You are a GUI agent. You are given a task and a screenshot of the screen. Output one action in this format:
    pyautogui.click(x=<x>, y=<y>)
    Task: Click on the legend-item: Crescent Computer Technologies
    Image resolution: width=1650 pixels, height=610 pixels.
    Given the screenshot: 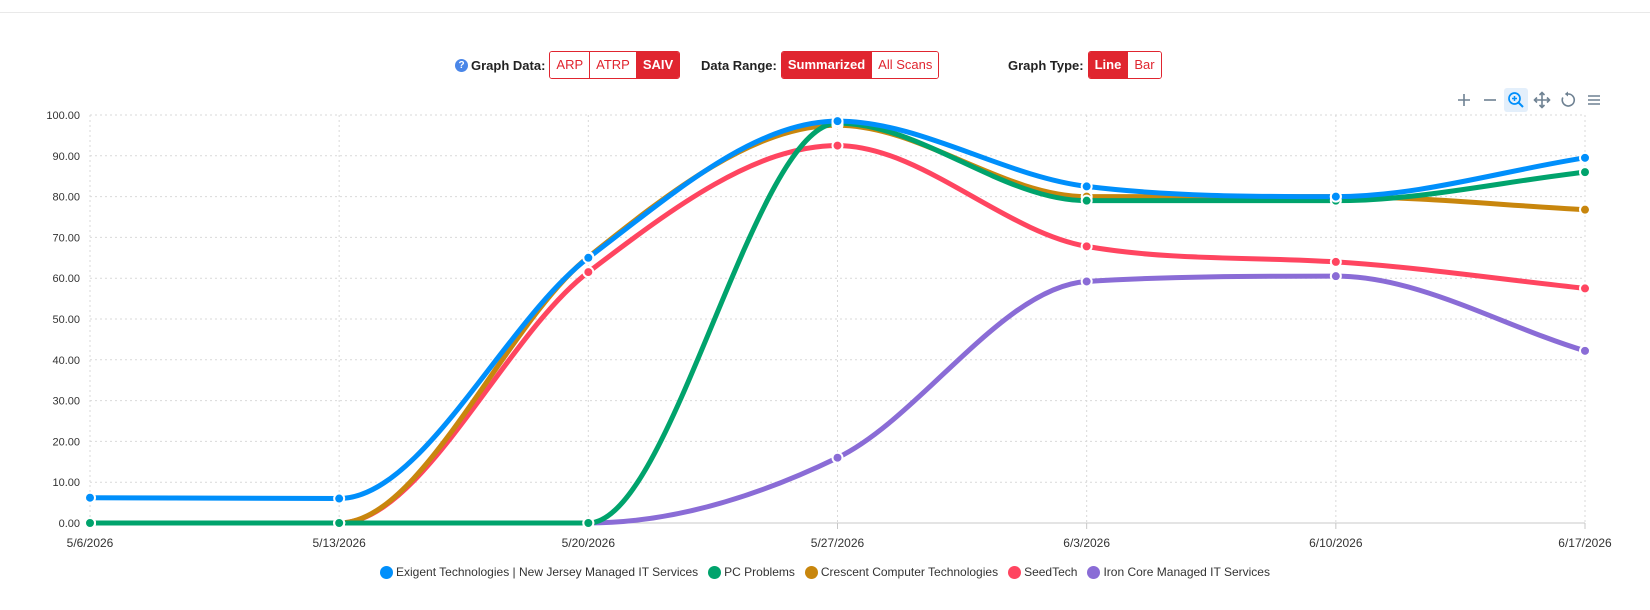 What is the action you would take?
    pyautogui.click(x=901, y=572)
    